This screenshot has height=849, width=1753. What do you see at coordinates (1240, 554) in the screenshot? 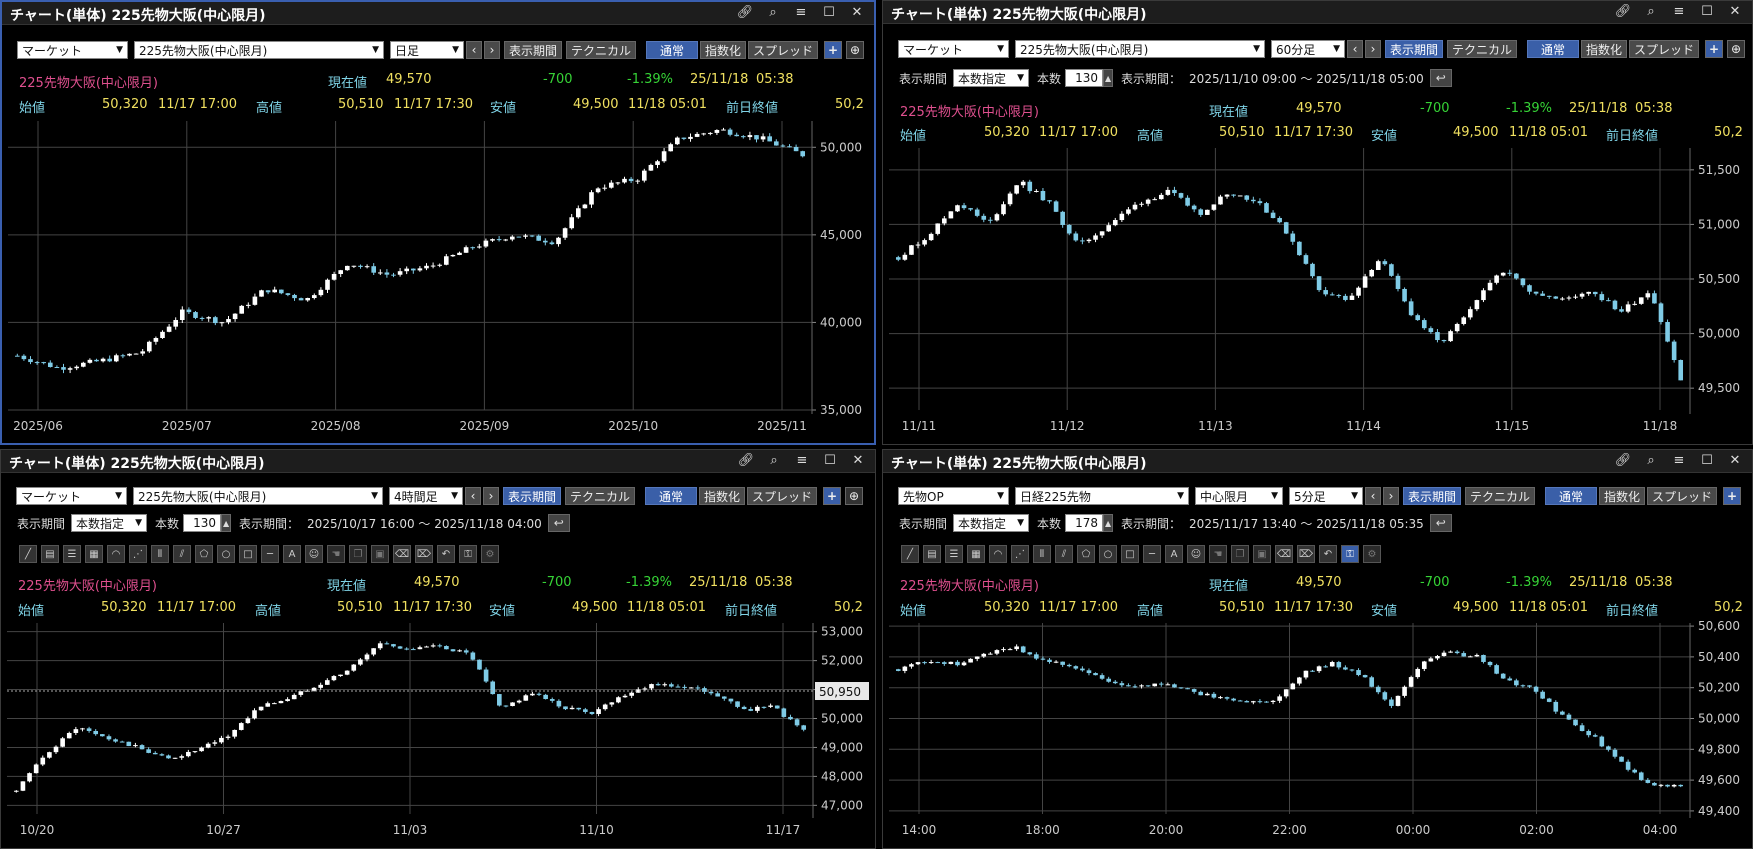
I see `copy-tool-icon: ❐` at bounding box center [1240, 554].